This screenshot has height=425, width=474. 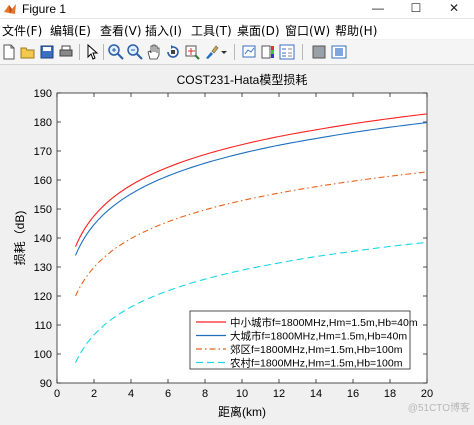 What do you see at coordinates (43, 152) in the screenshot?
I see `y-tick-label: 170` at bounding box center [43, 152].